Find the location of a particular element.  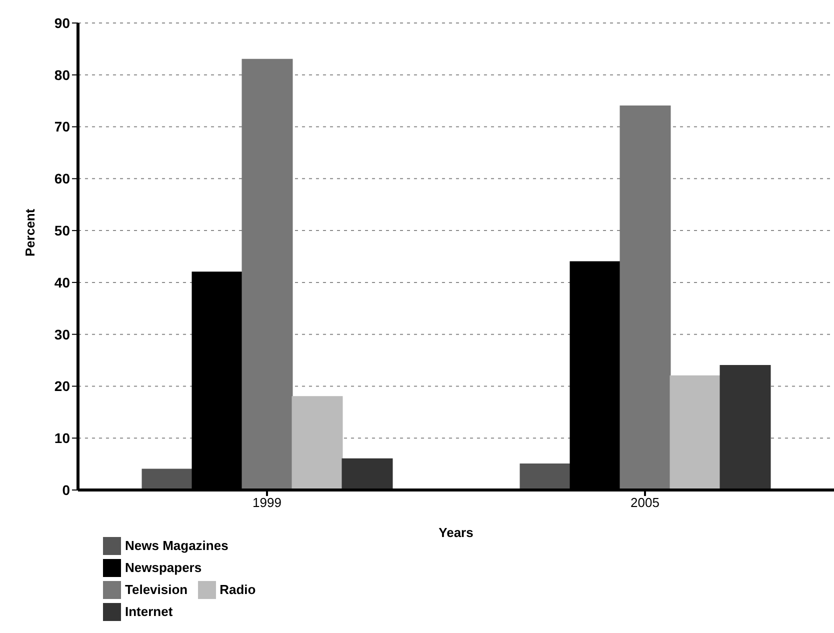

y-tick-label: 50 is located at coordinates (62, 230).